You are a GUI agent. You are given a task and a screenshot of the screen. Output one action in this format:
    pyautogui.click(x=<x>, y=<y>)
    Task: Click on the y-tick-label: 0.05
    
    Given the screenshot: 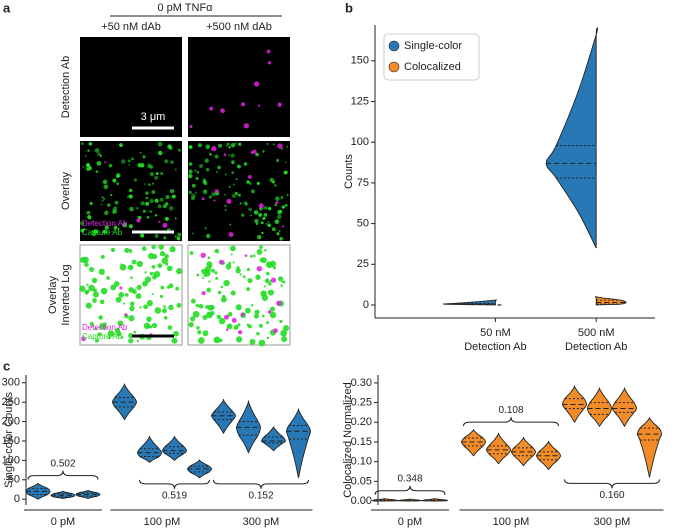 What is the action you would take?
    pyautogui.click(x=361, y=481)
    